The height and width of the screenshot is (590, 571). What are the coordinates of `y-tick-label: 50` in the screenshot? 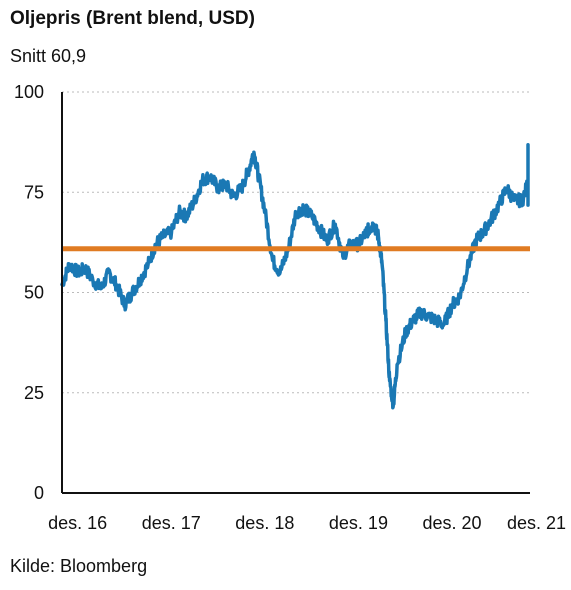 It's located at (34, 293).